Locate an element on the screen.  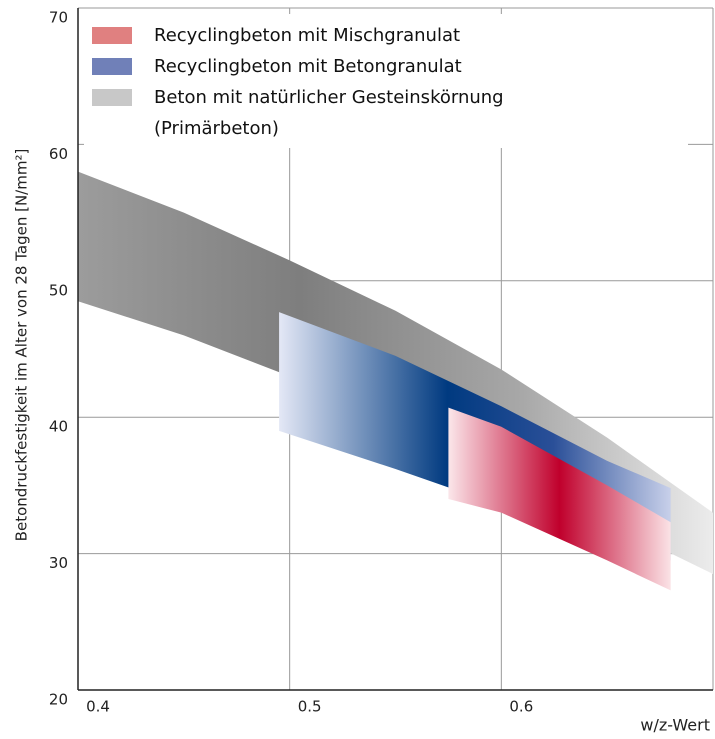
x-tick-label: 0.5 is located at coordinates (310, 707).